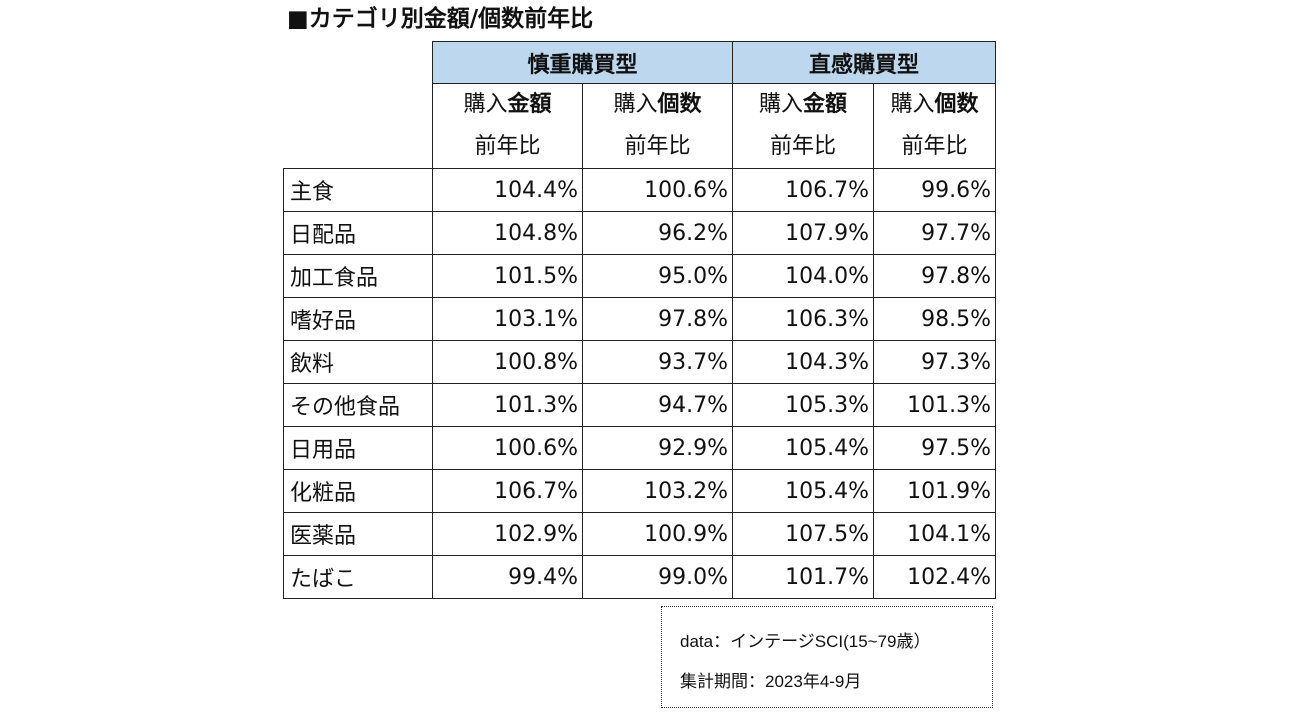  Describe the element at coordinates (934, 362) in the screenshot. I see `value-cell: 97.3%` at that location.